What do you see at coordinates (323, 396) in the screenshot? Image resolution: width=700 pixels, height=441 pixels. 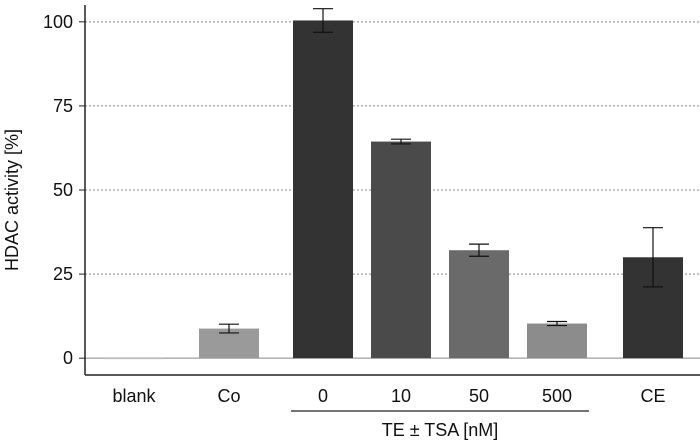 I see `x-tick-label: 0` at bounding box center [323, 396].